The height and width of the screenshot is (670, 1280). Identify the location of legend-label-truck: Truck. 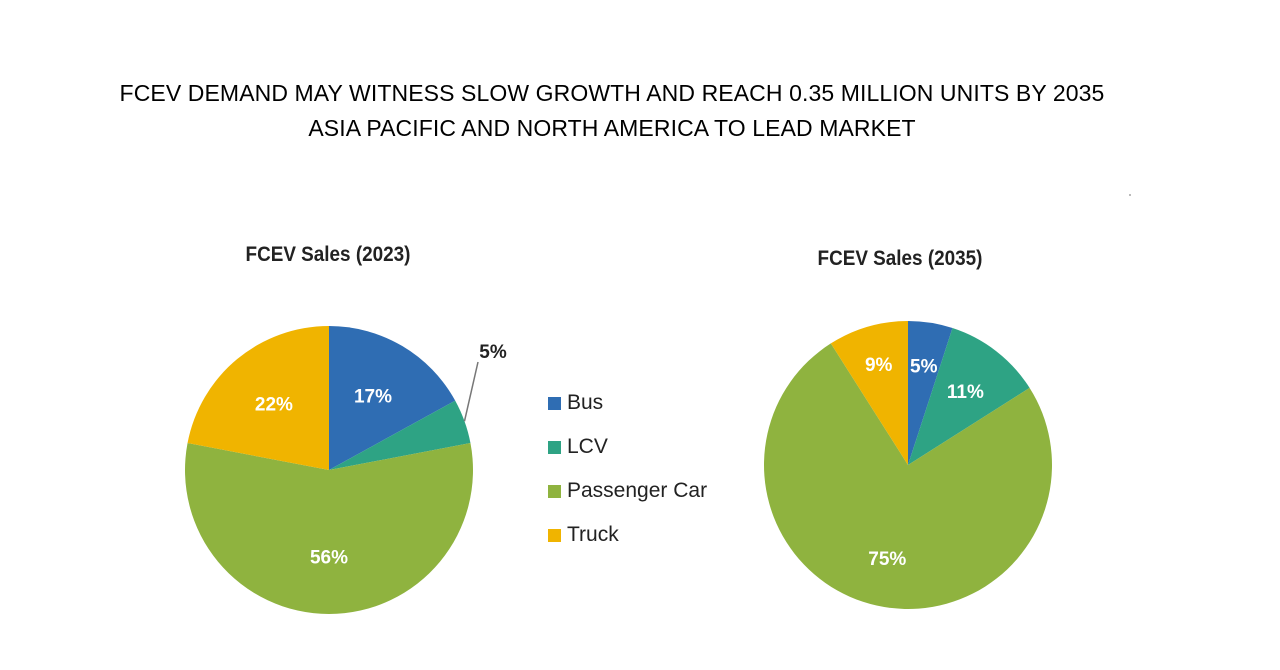
(593, 534).